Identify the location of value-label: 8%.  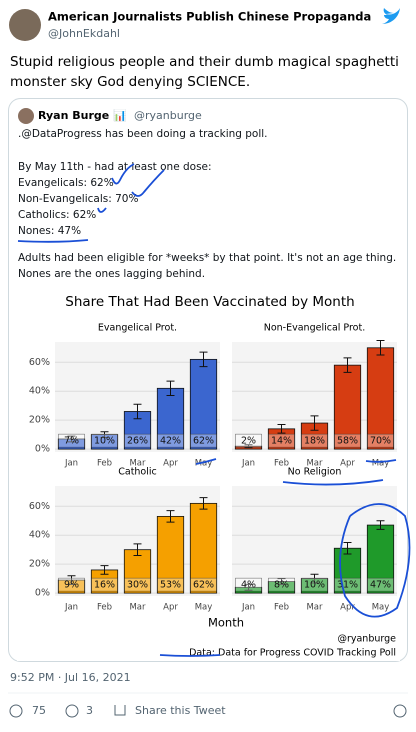
(281, 585).